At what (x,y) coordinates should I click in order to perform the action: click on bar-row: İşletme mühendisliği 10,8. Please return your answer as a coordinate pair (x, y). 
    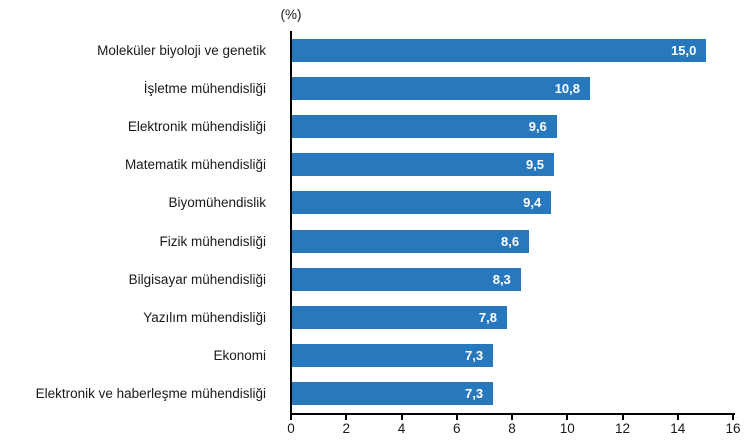
    Looking at the image, I should click on (367, 88).